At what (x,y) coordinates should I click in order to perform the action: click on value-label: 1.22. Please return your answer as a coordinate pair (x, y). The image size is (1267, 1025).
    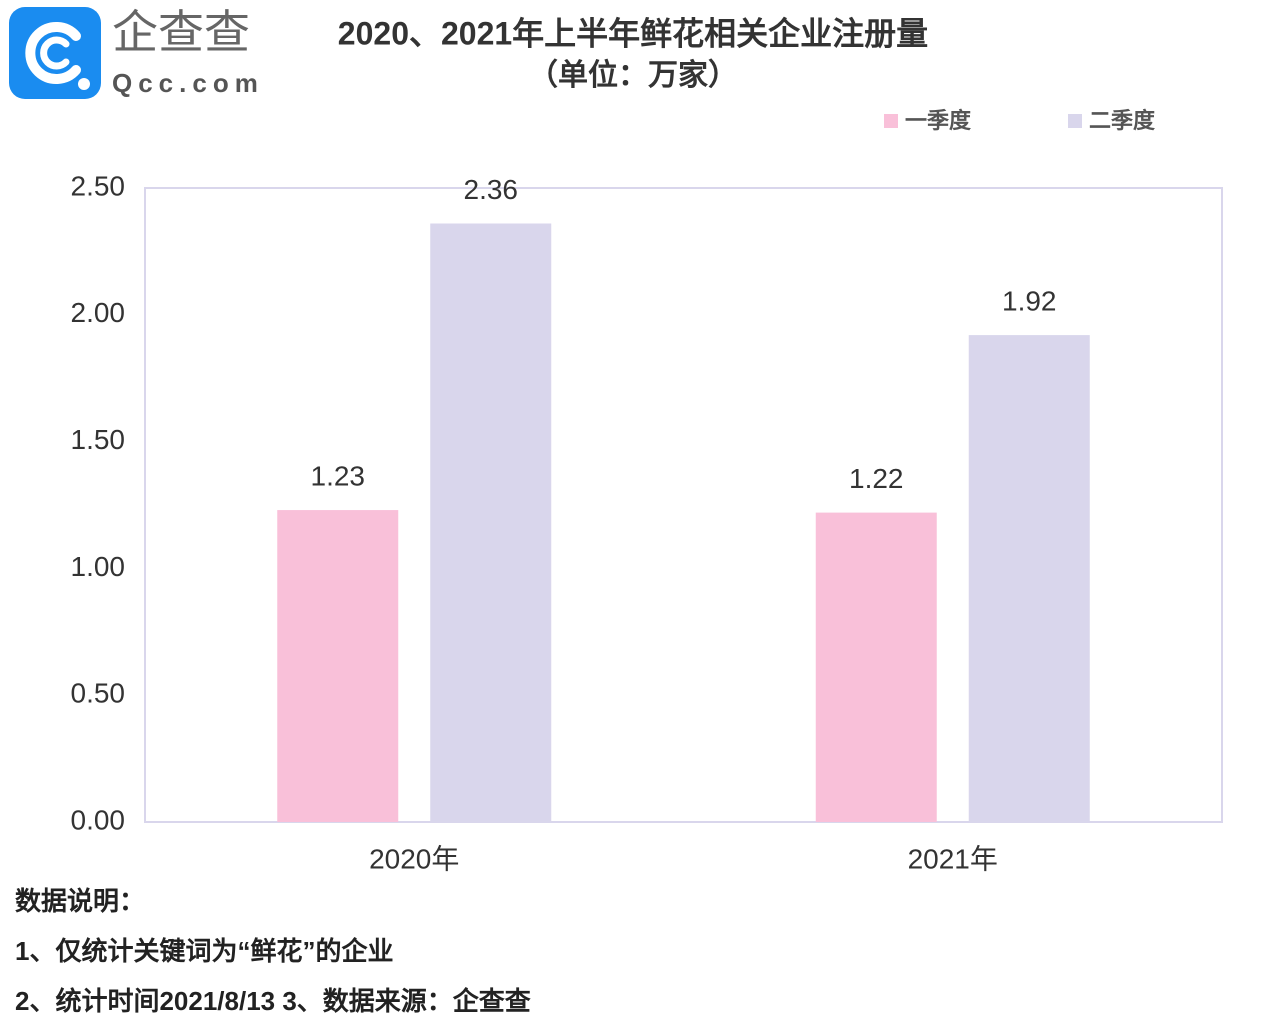
    Looking at the image, I should click on (876, 478).